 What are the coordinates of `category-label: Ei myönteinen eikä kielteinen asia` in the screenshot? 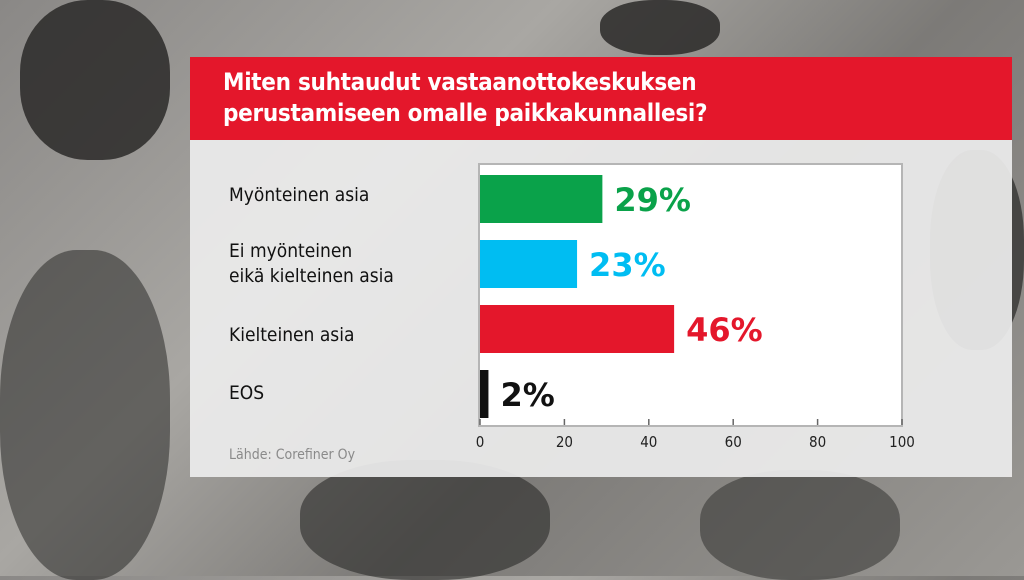 It's located at (311, 263).